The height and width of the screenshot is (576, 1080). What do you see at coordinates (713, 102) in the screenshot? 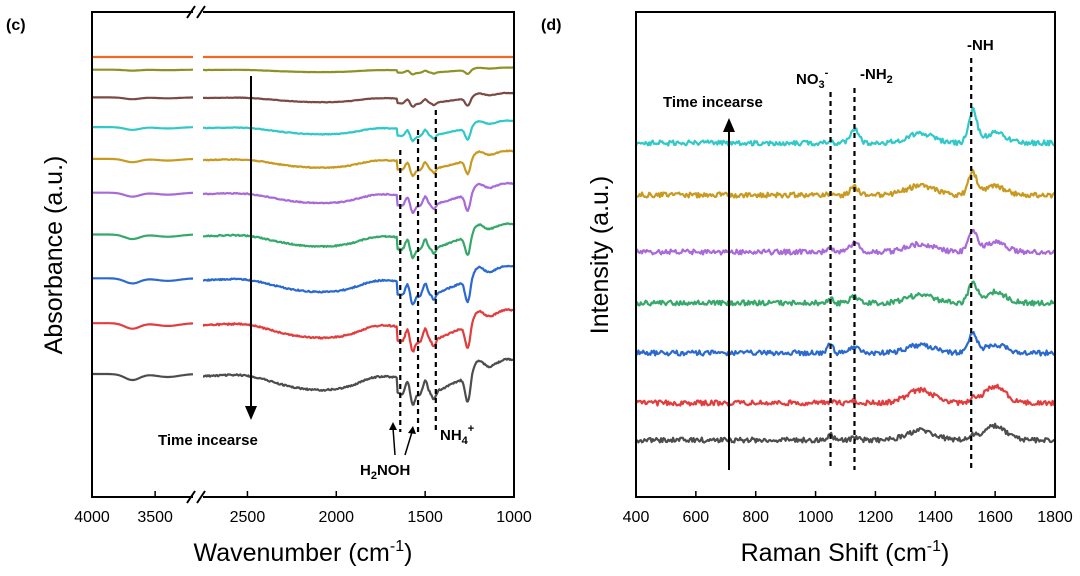
I see `panel-d-time-label: Time incearse` at bounding box center [713, 102].